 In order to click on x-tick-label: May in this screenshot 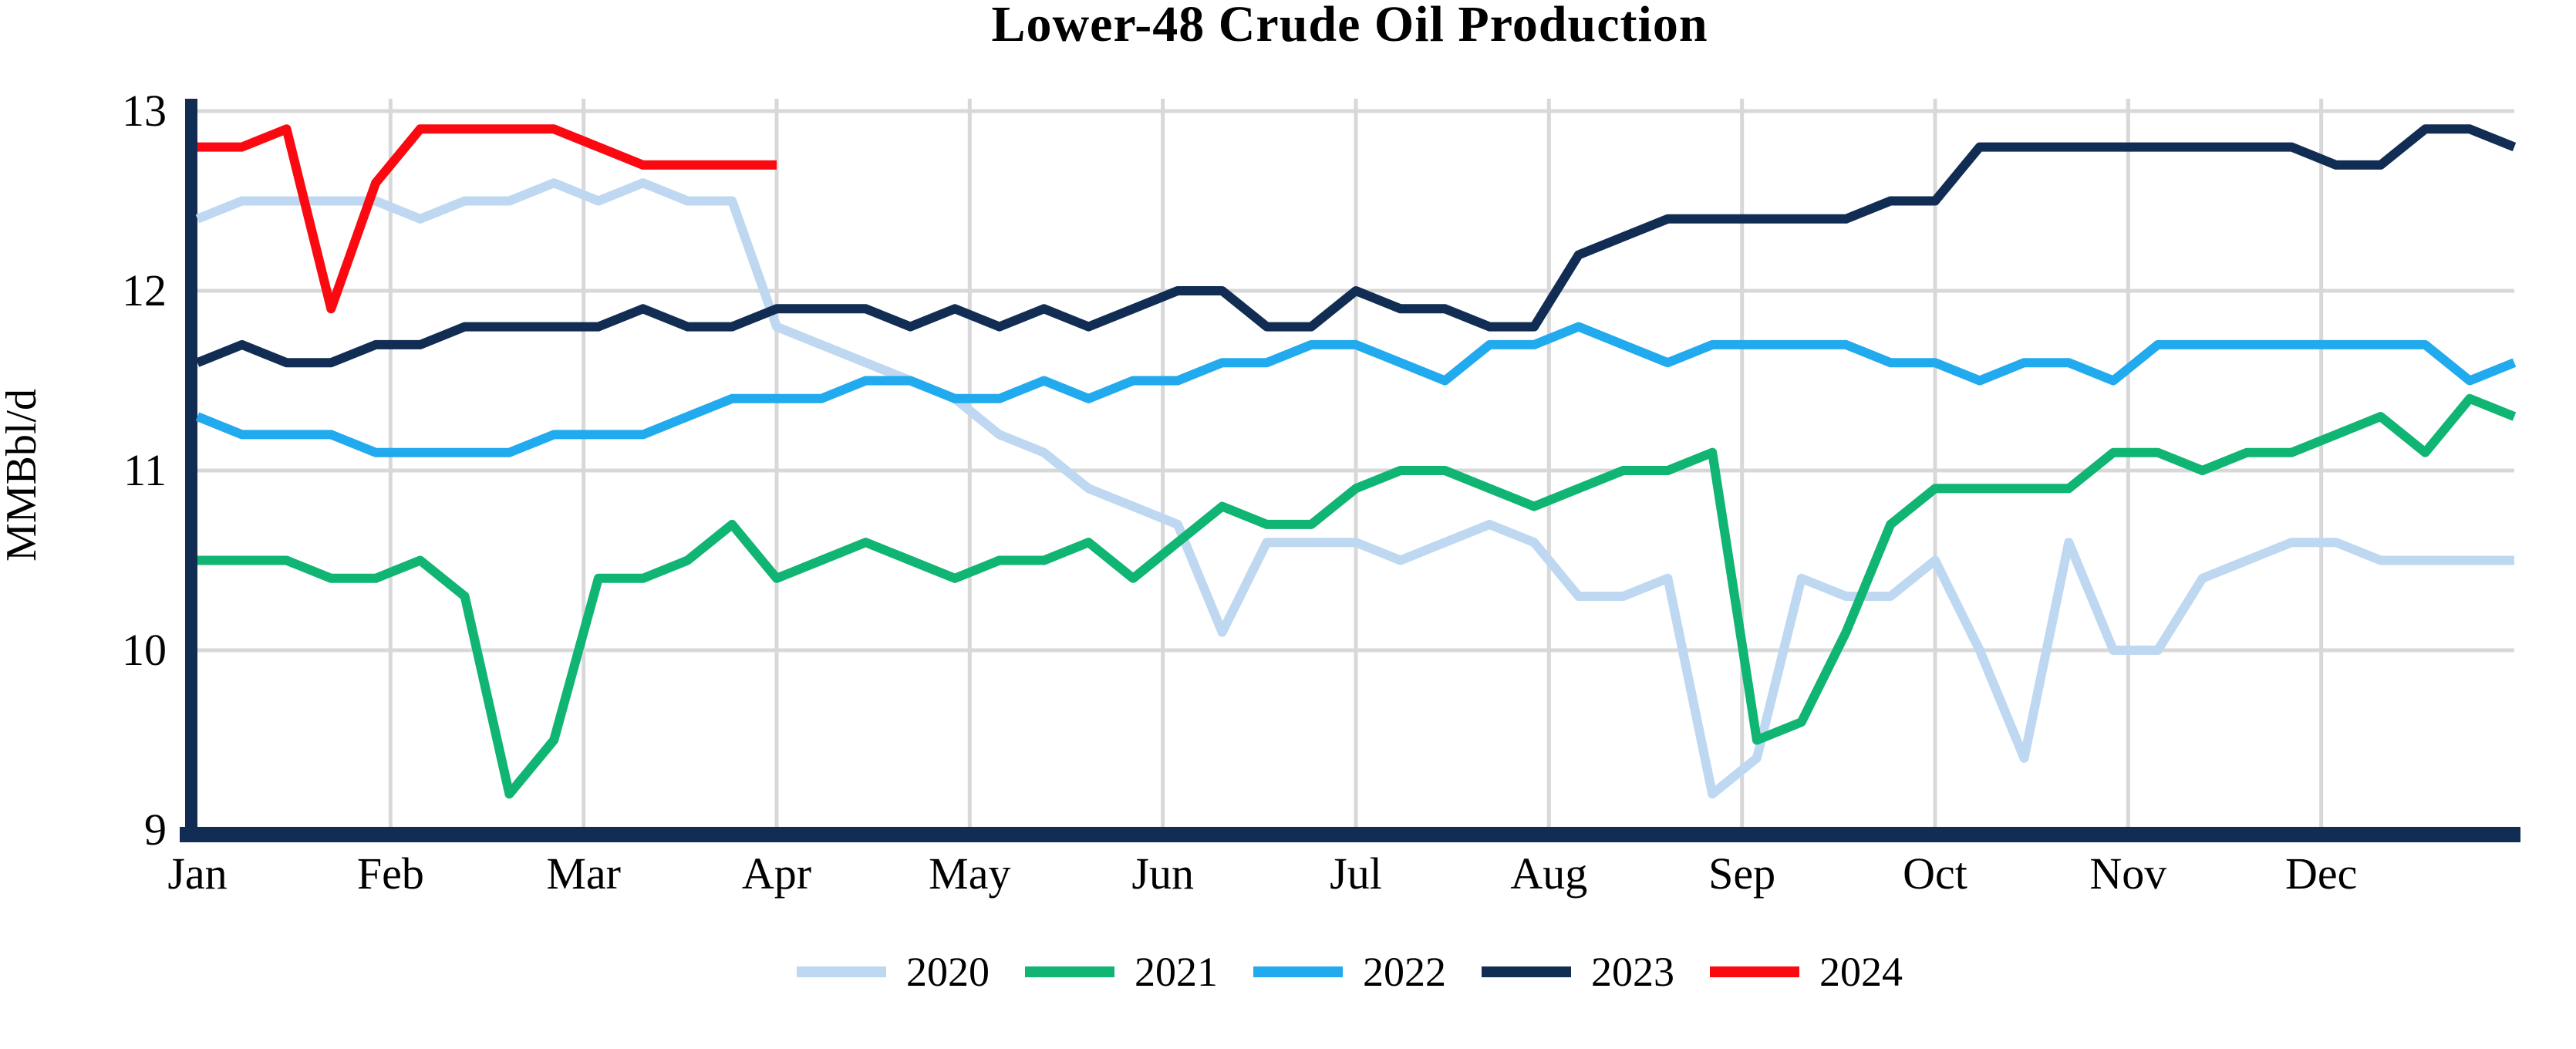, I will do `click(969, 874)`.